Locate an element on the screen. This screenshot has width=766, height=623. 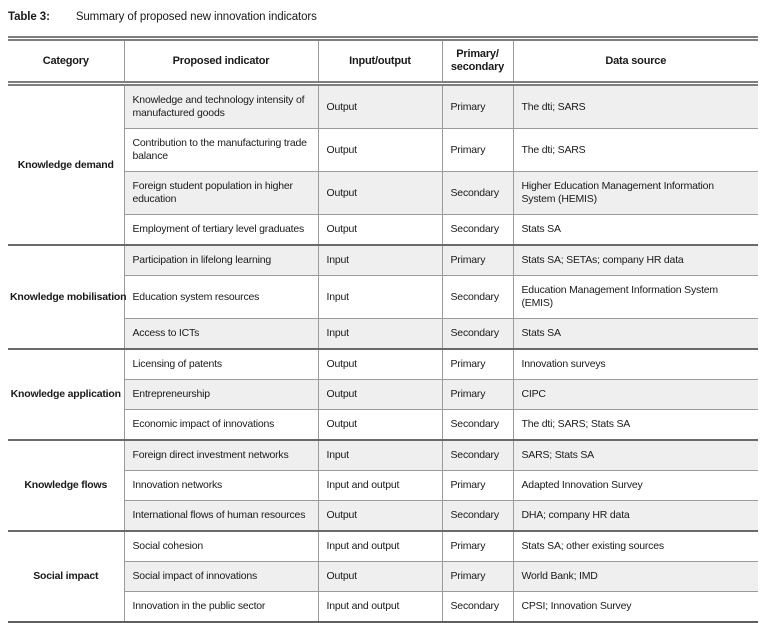
category-cell: Social impact is located at coordinates (66, 576).